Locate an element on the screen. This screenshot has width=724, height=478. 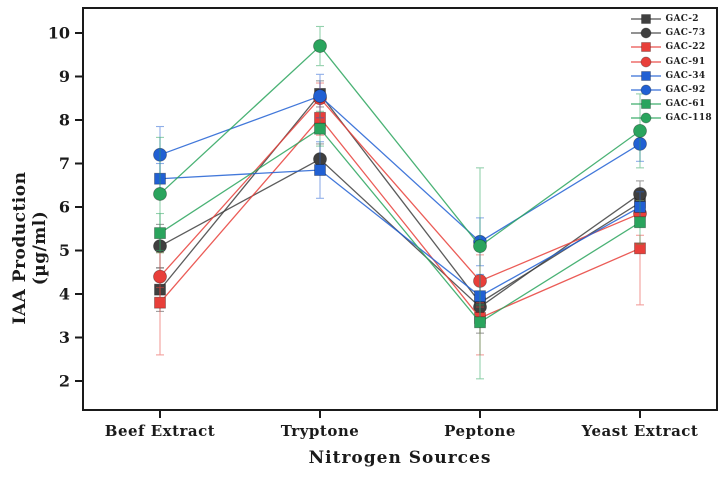
legend-item-GAC-2: GAC-2 is located at coordinates (671, 19).